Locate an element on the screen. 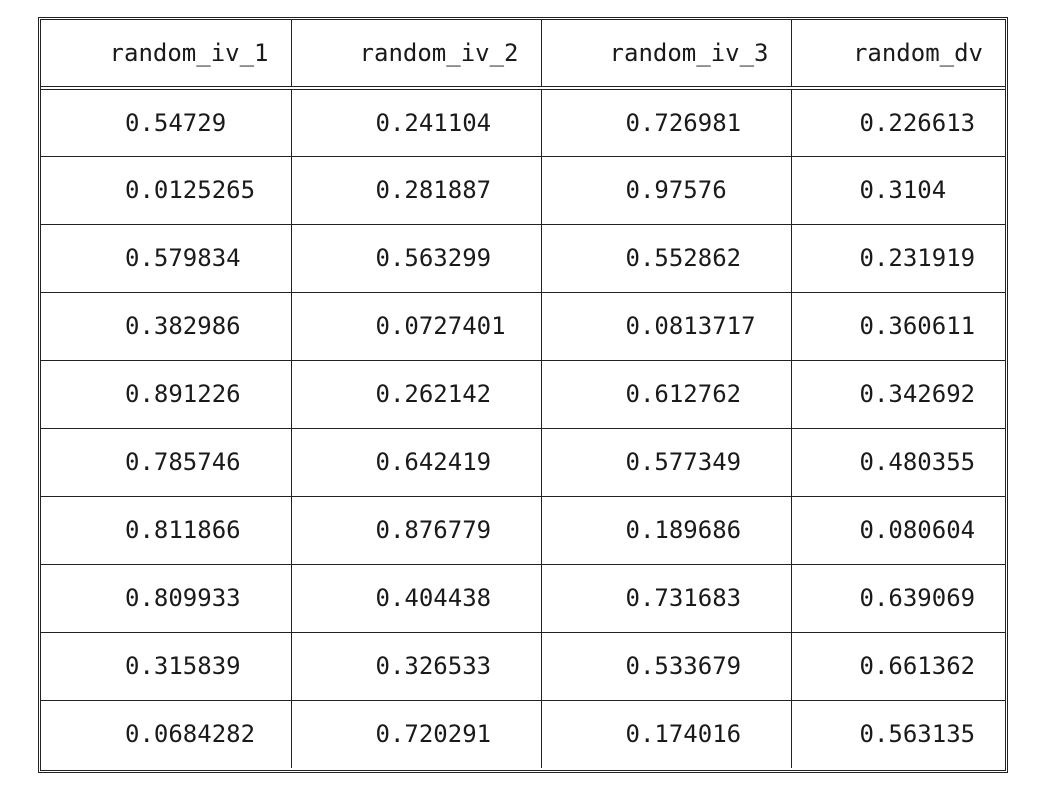 The height and width of the screenshot is (796, 1040). table-row: 0.0684282 0.720291 0.174016 0.563135 is located at coordinates (523, 733).